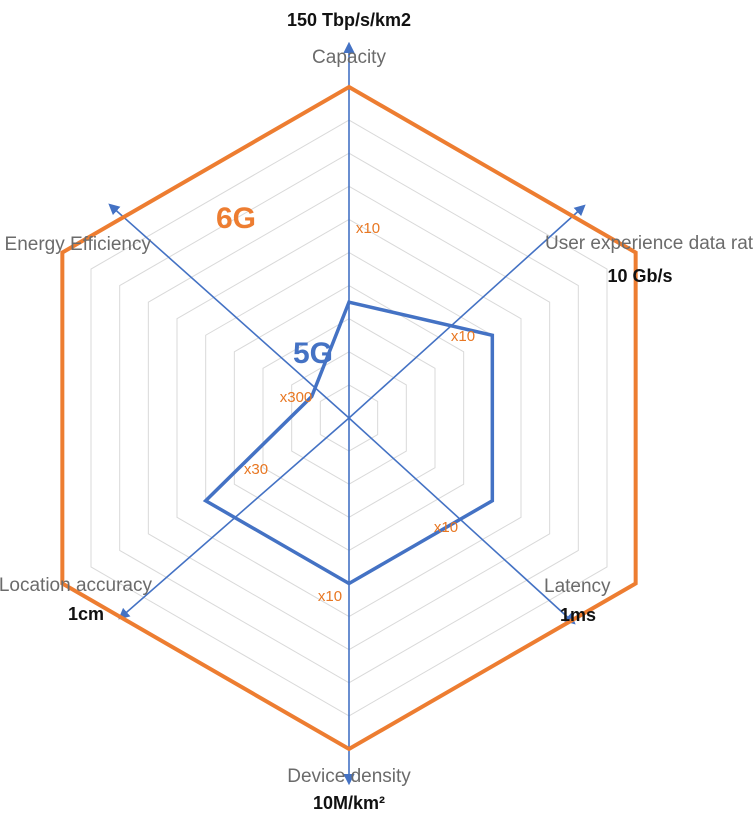  Describe the element at coordinates (78, 244) in the screenshot. I see `axis-label-energy-efficiency: Energy Efficiency` at that location.